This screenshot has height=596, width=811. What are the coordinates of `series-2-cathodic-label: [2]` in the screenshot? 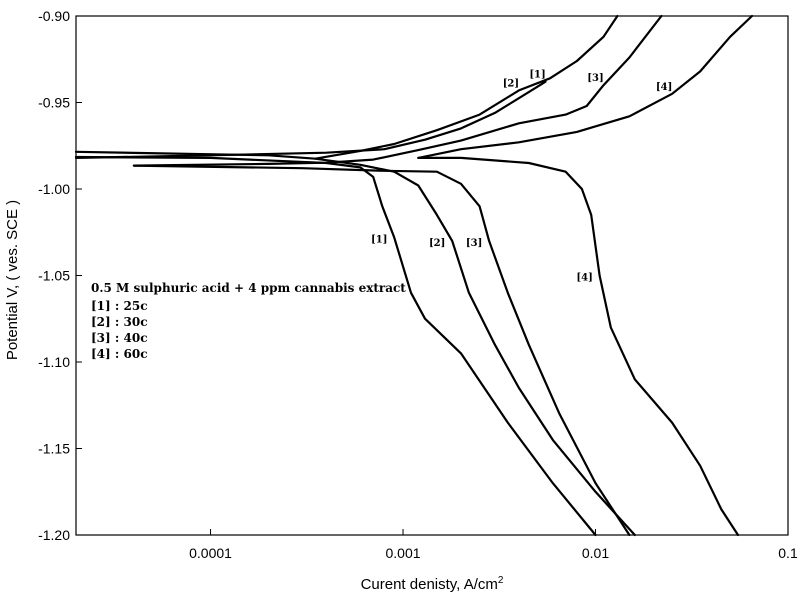 It's located at (437, 243).